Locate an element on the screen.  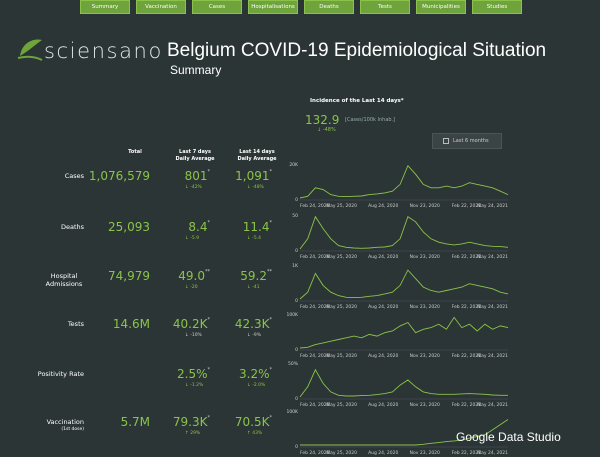
col-last7: Last 7 days Daily Average is located at coordinates (195, 156).